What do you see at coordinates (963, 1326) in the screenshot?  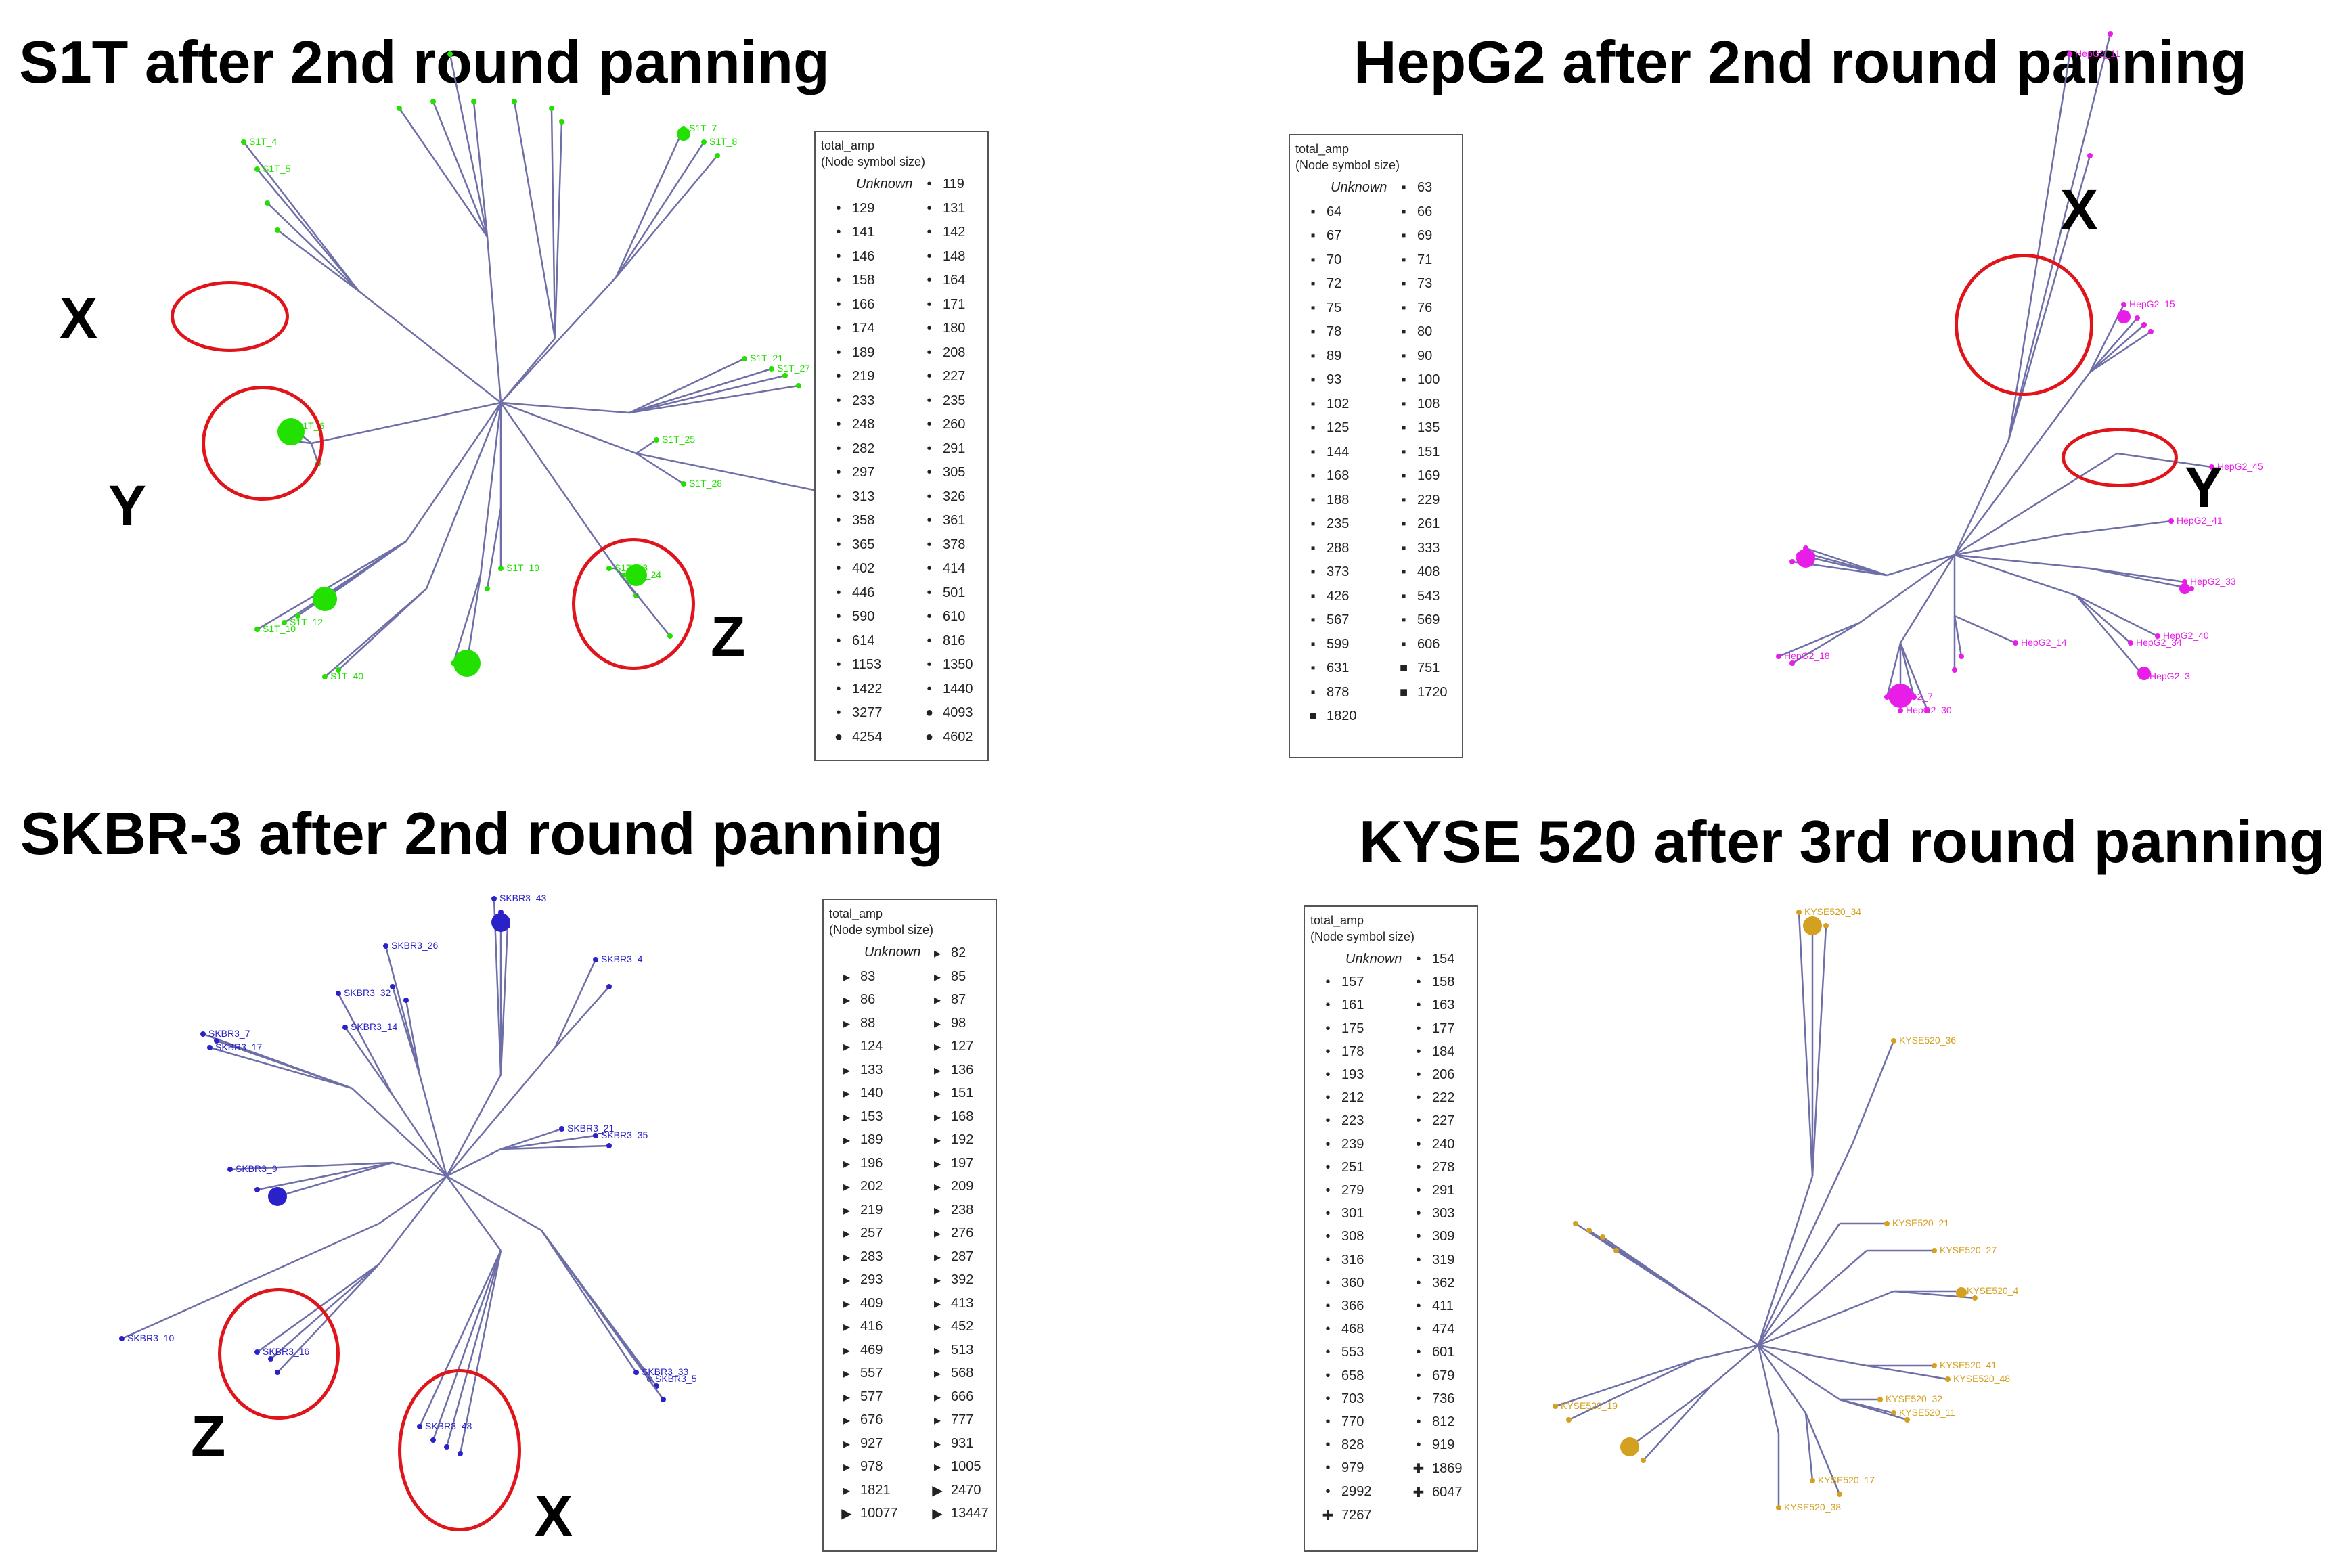 I see `legend-value: 452` at bounding box center [963, 1326].